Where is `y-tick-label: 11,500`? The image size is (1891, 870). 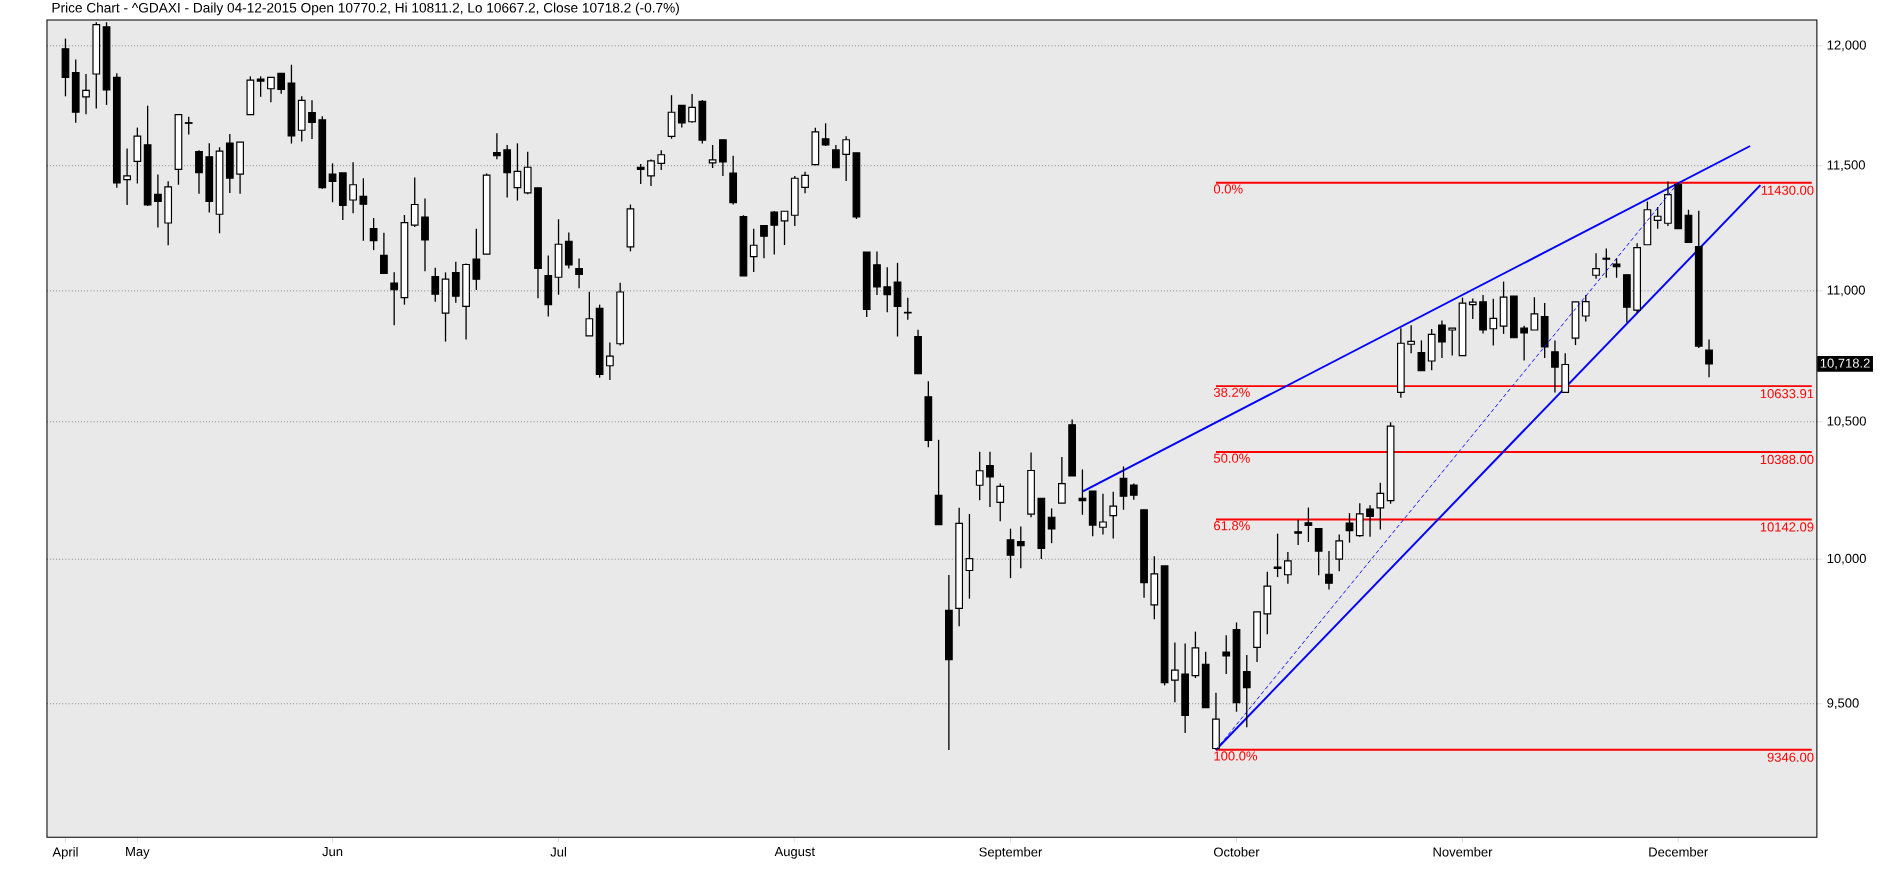
y-tick-label: 11,500 is located at coordinates (1846, 166).